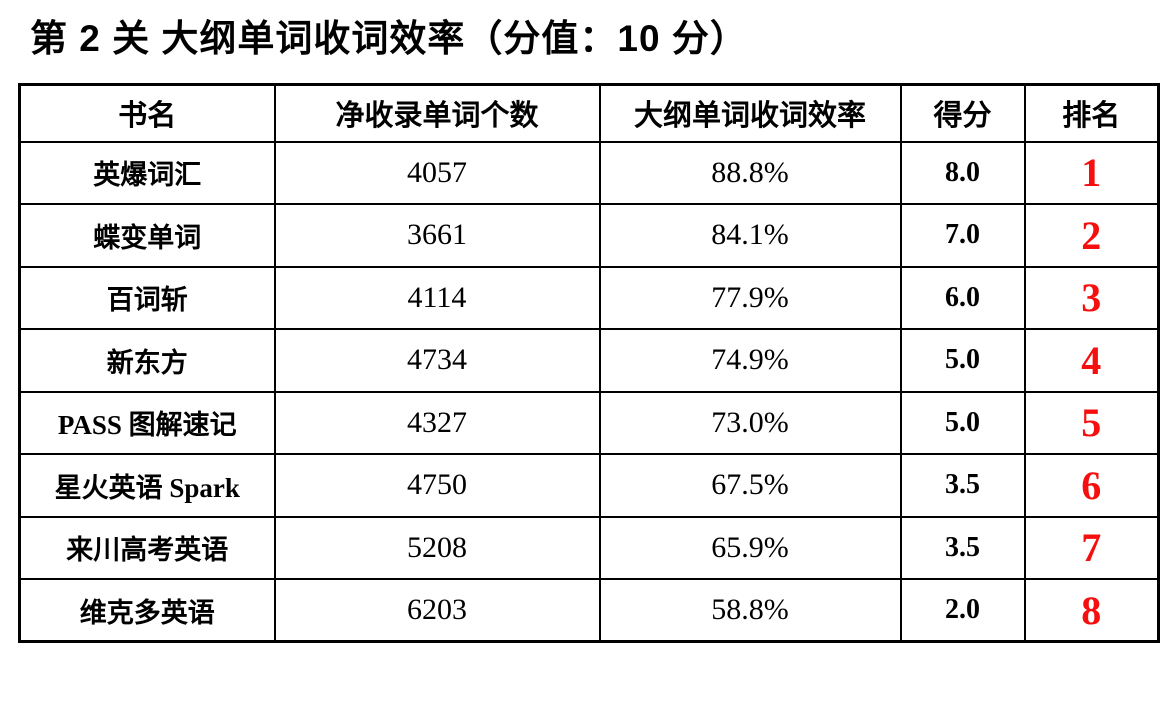  What do you see at coordinates (1091, 610) in the screenshot?
I see `rank-cell: 8` at bounding box center [1091, 610].